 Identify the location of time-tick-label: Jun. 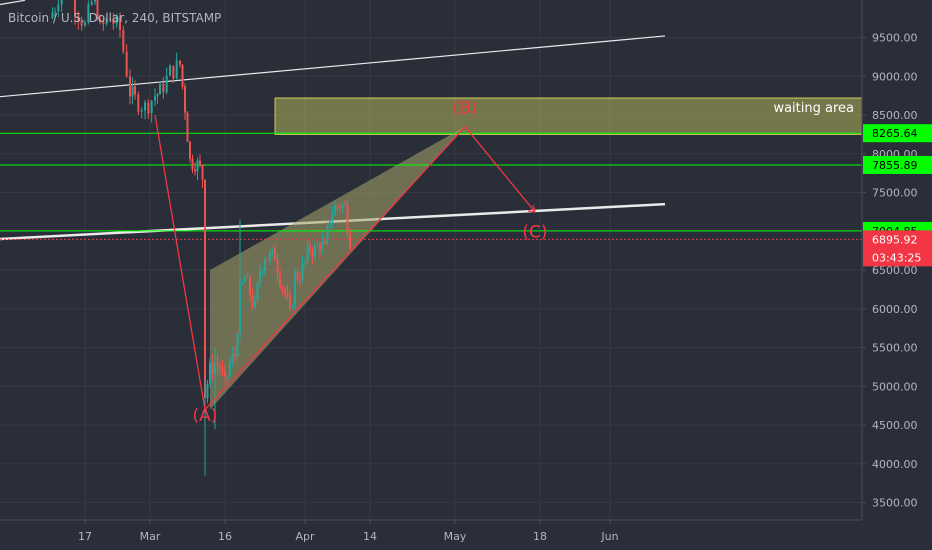
(609, 536).